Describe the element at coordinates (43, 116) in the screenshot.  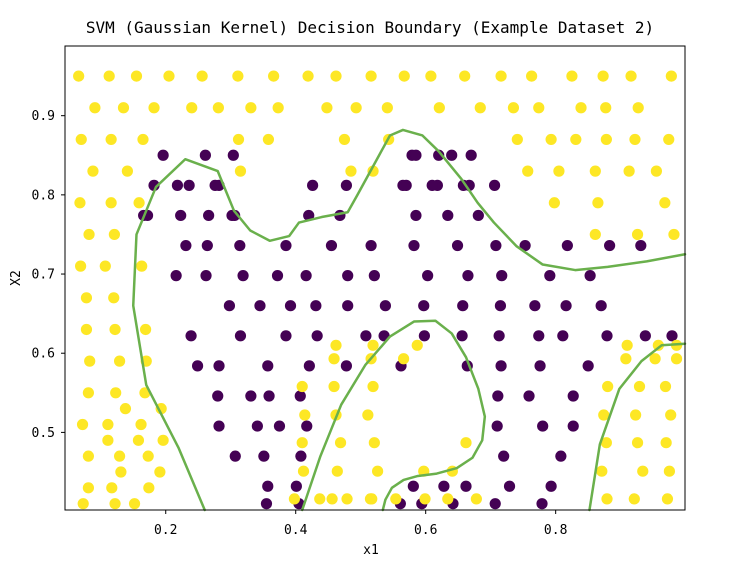
I see `y-tick-label: 0.9` at that location.